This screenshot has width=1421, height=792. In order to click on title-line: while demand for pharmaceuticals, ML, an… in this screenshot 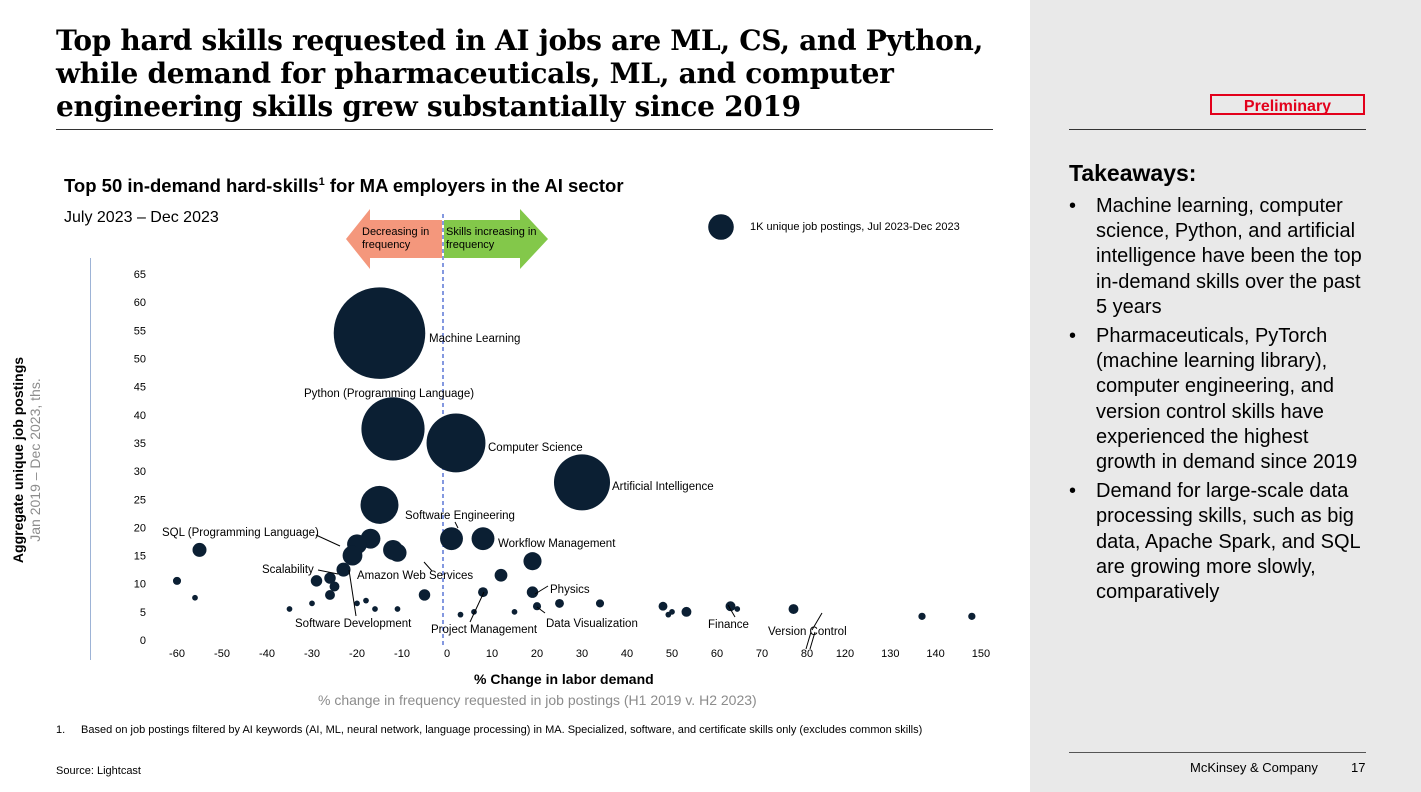, I will do `click(475, 73)`.